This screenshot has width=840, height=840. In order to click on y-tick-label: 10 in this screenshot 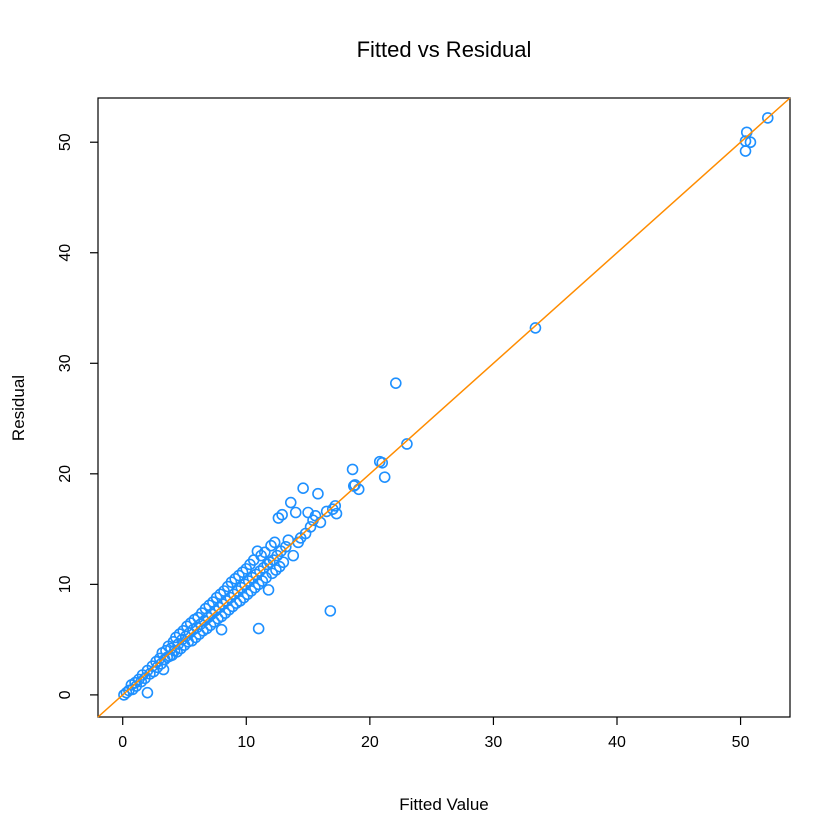, I will do `click(65, 584)`.